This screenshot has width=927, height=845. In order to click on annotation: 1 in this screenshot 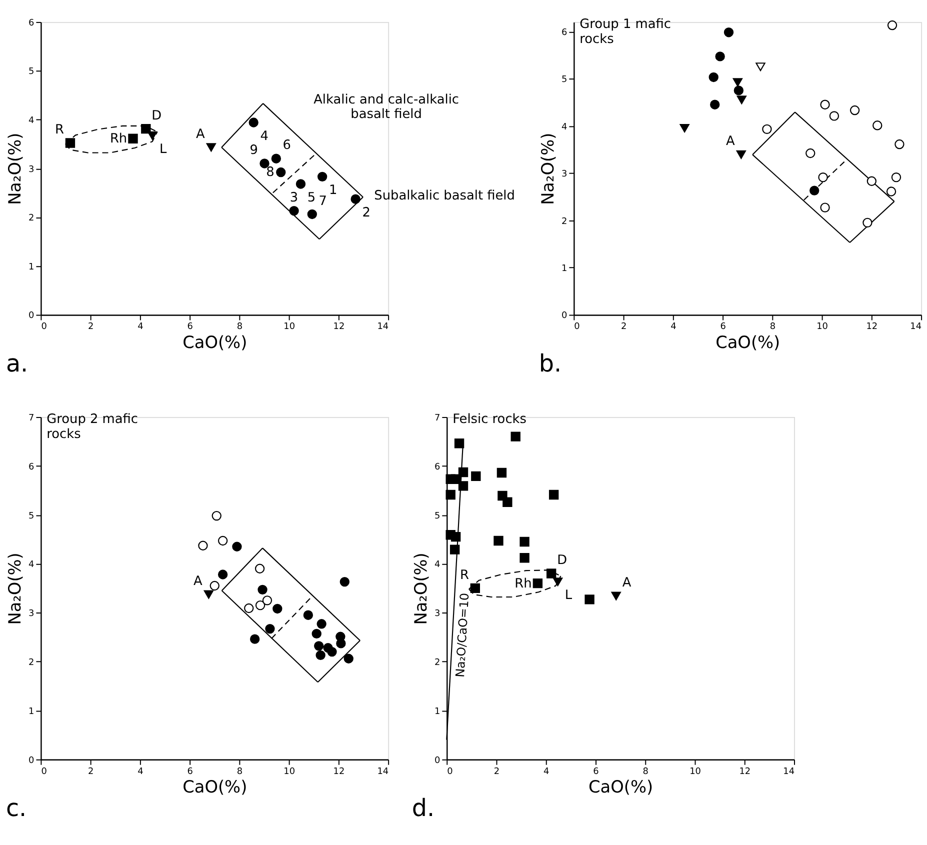, I will do `click(333, 190)`.